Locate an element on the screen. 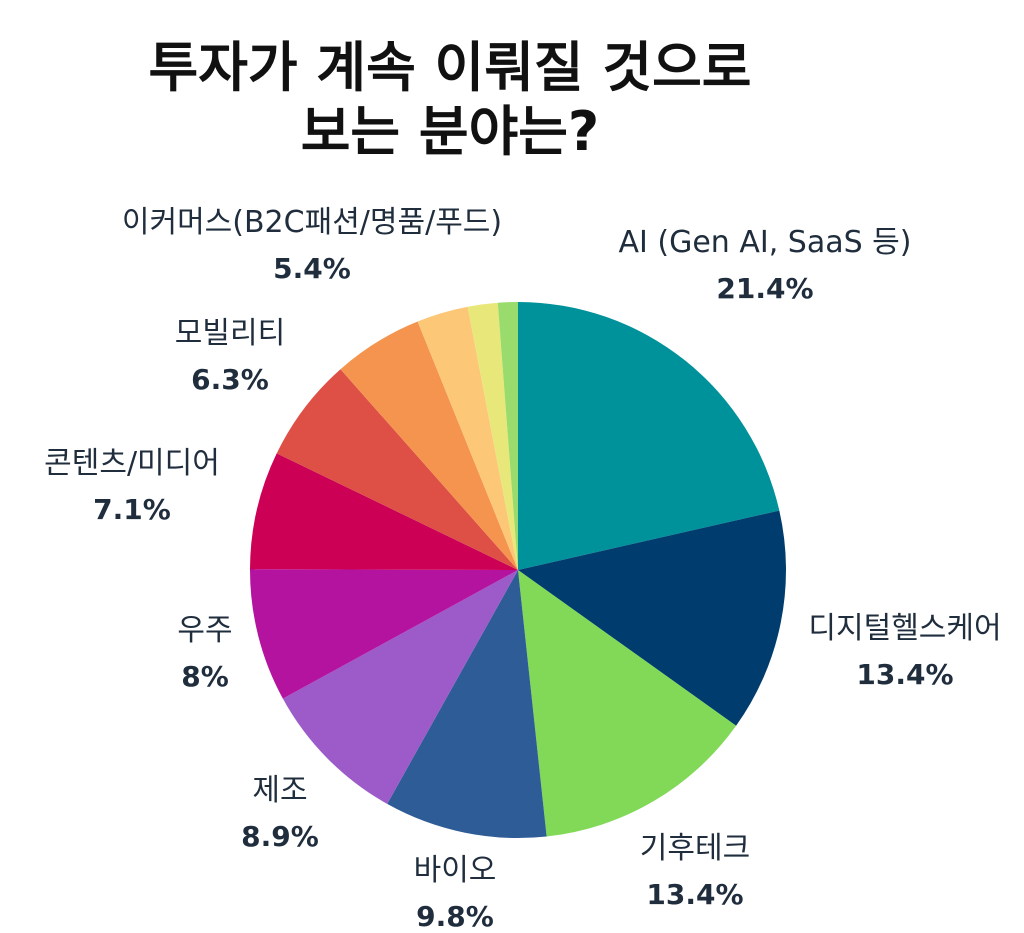 Image resolution: width=1024 pixels, height=933 pixels. slice-percent-label: 6.3% is located at coordinates (230, 379).